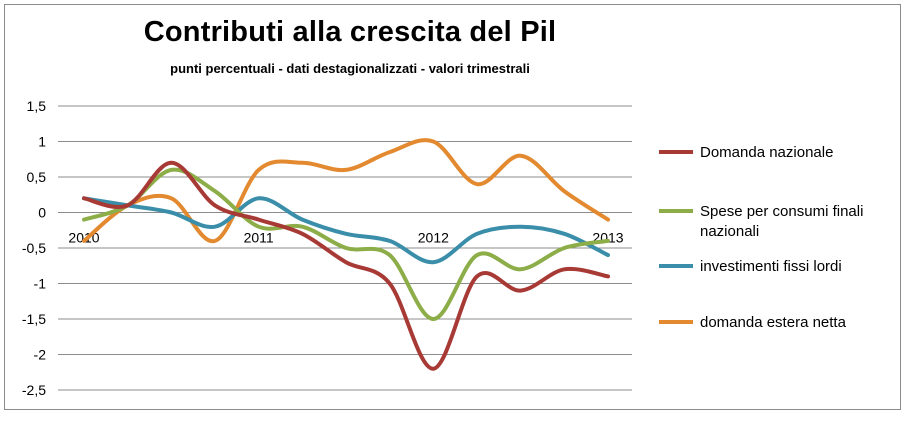  I want to click on y-tick-label: -0,5, so click(34, 248).